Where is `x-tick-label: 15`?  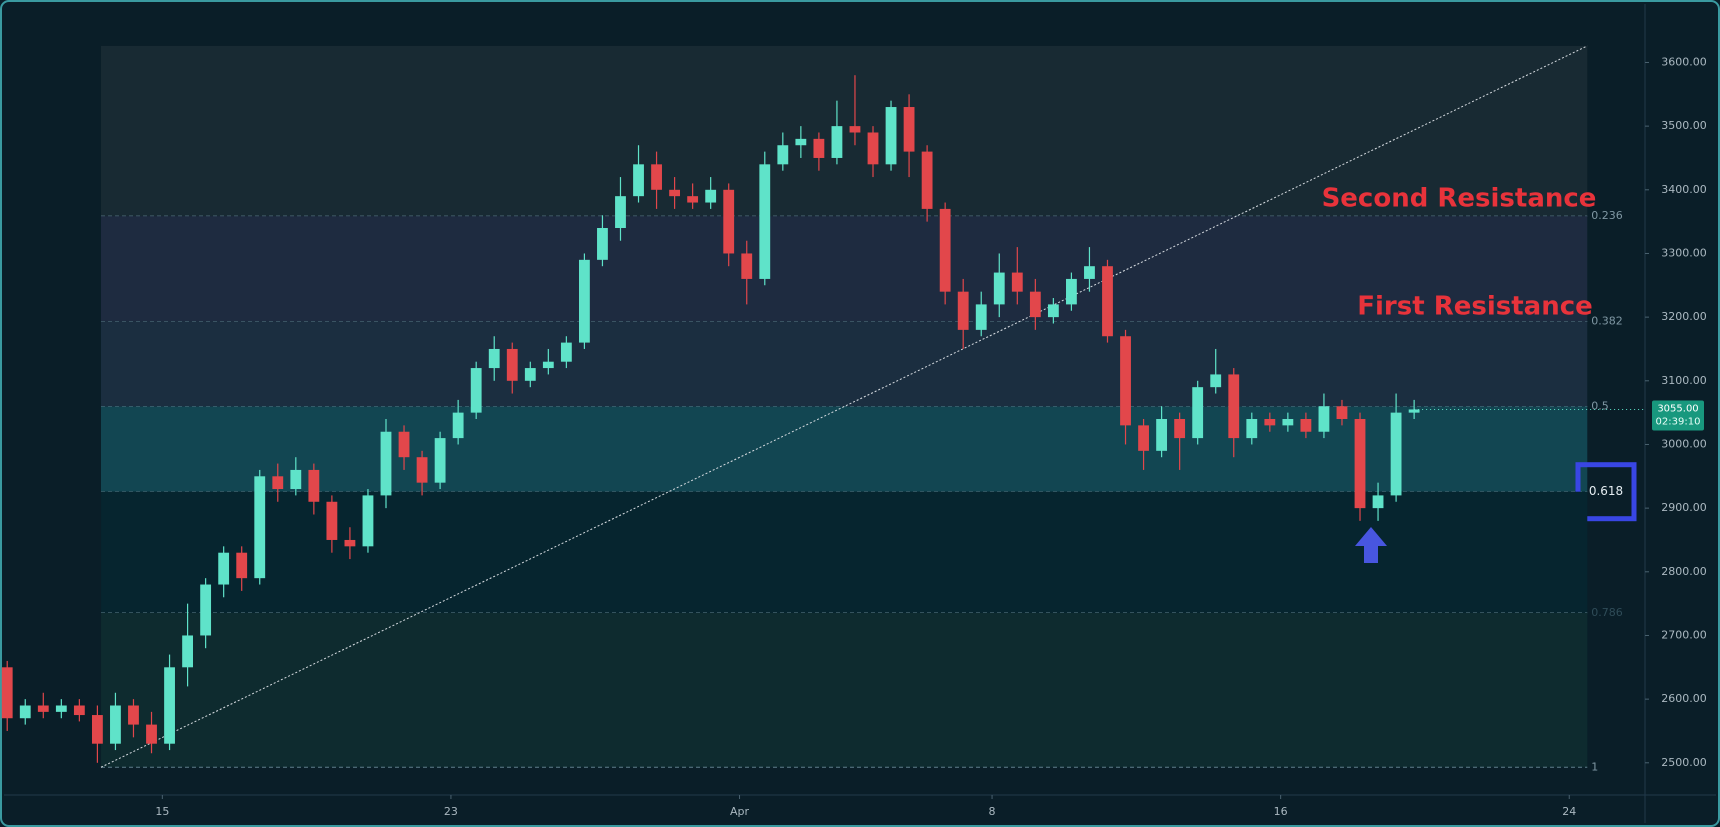 x-tick-label: 15 is located at coordinates (162, 811).